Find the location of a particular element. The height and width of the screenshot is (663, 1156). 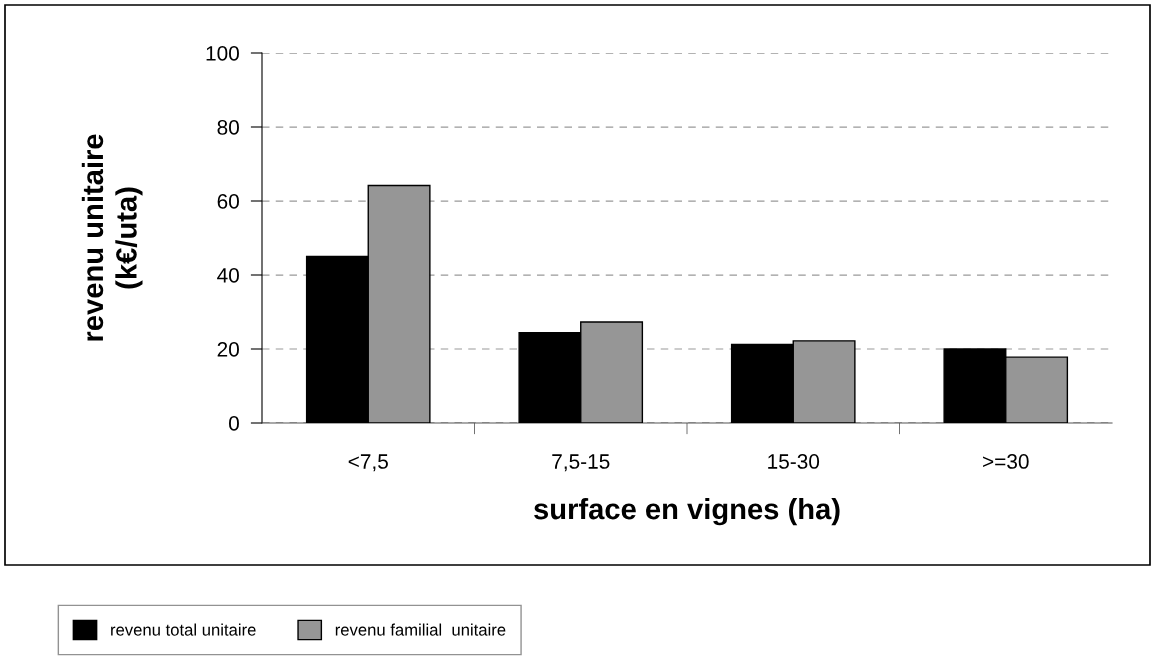

x-tick-label: 15-30 is located at coordinates (794, 461).